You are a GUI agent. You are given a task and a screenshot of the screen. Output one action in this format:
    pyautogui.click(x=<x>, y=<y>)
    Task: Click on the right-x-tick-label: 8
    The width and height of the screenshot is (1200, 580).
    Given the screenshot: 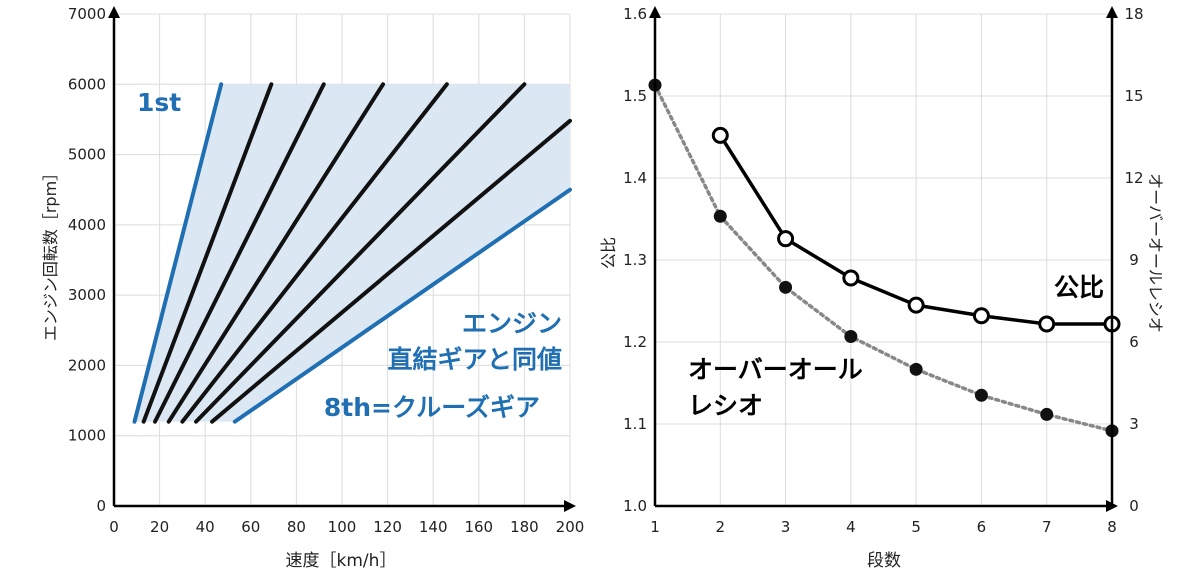 What is the action you would take?
    pyautogui.click(x=1112, y=527)
    